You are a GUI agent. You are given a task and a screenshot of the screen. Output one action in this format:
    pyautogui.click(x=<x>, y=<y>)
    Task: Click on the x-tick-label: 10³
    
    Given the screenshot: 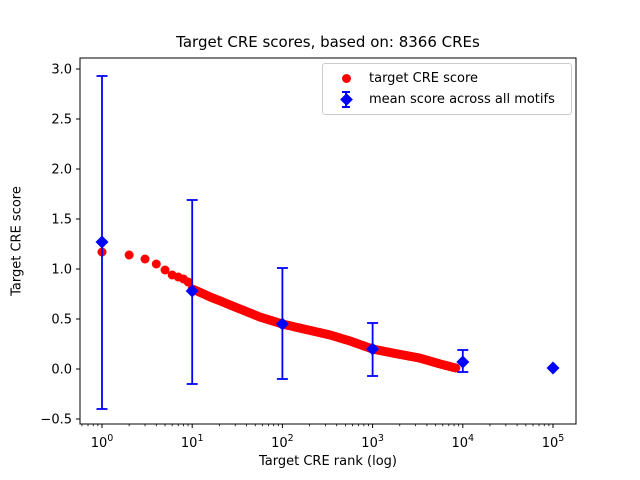 What is the action you would take?
    pyautogui.click(x=372, y=442)
    